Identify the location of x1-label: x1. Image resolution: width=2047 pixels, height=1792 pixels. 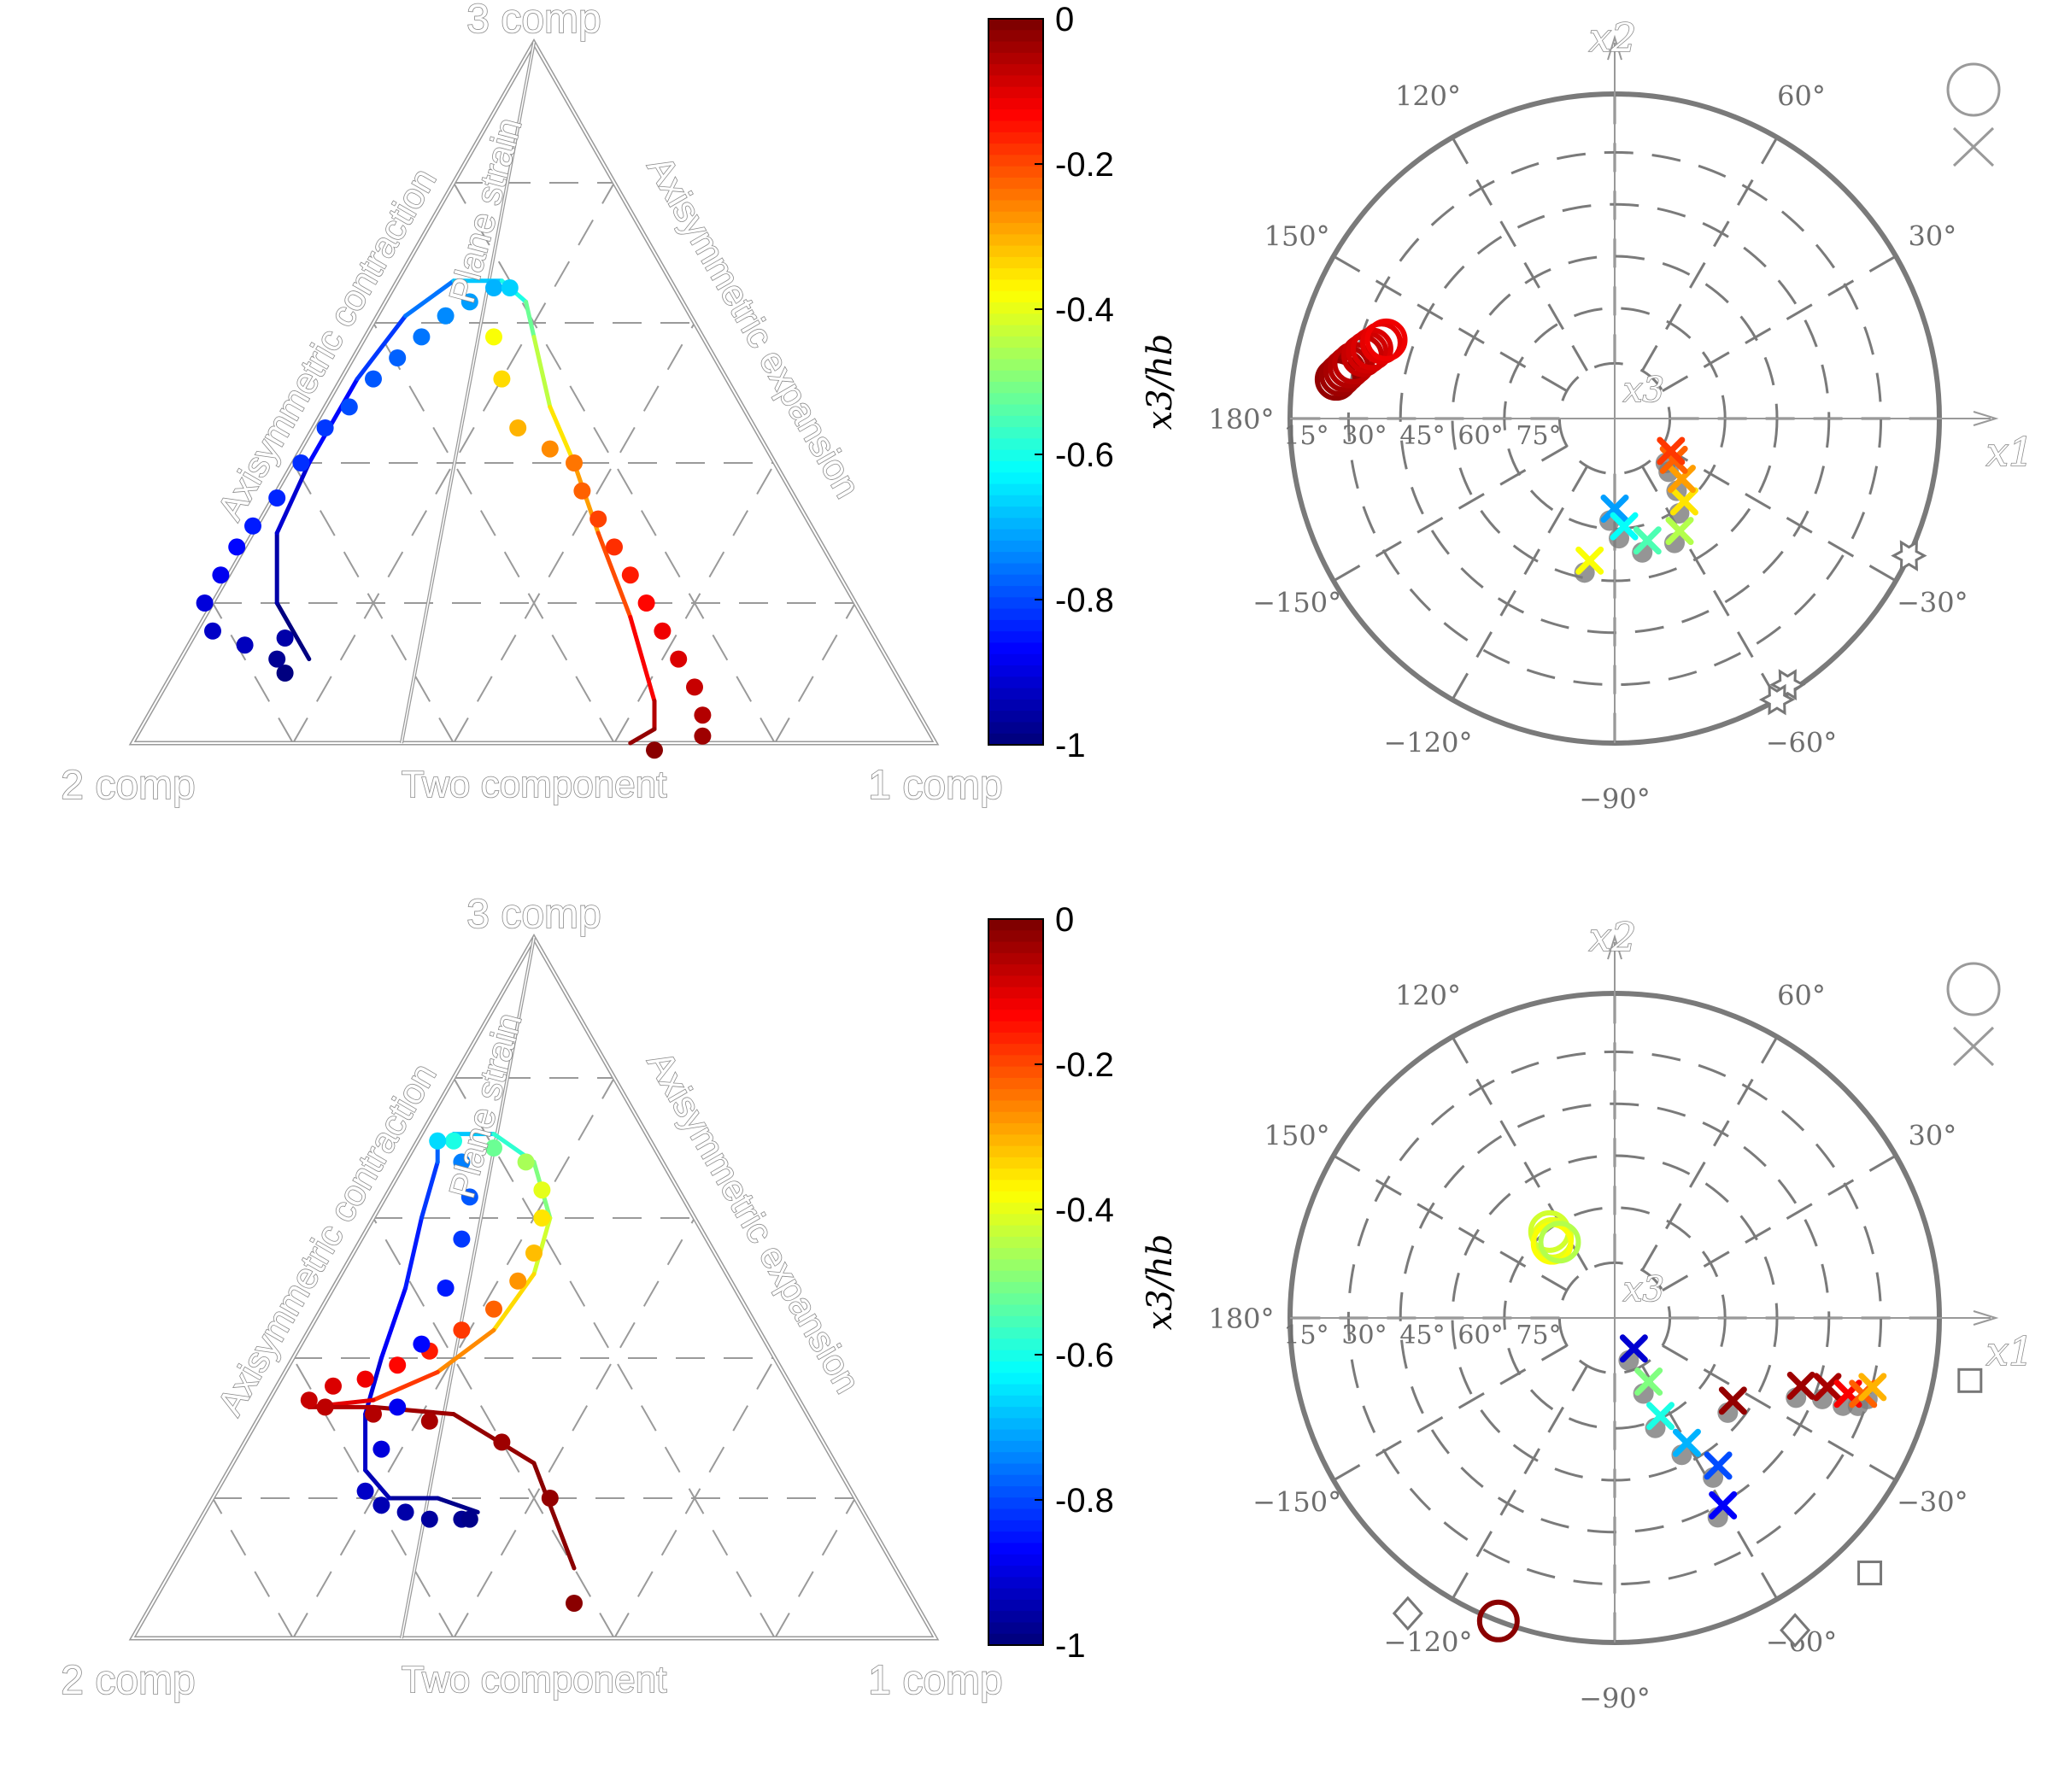
(2010, 452).